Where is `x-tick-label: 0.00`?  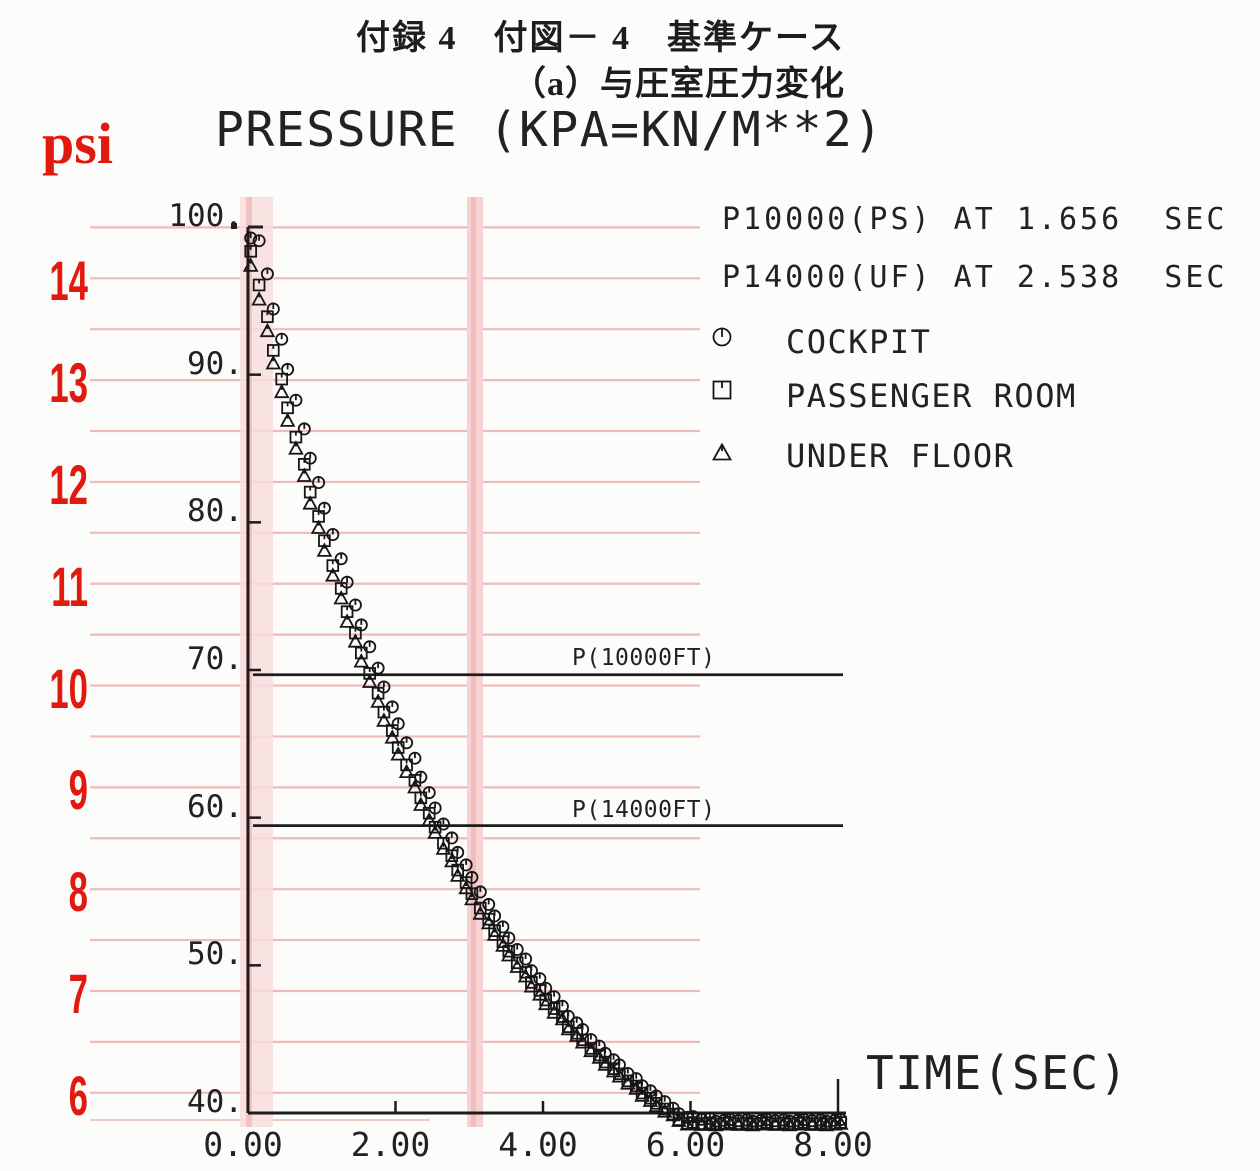
x-tick-label: 0.00 is located at coordinates (243, 1144).